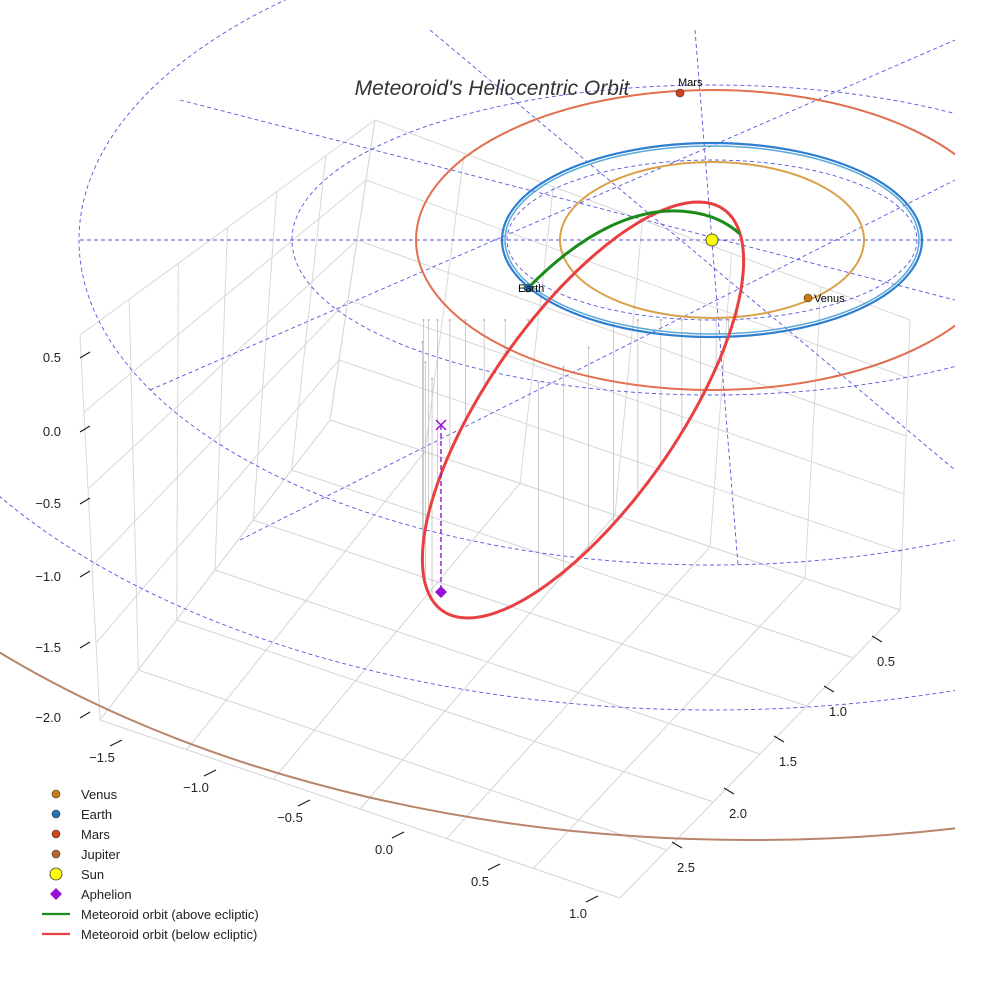  What do you see at coordinates (290, 817) in the screenshot?
I see `x-tick-label: −0.5` at bounding box center [290, 817].